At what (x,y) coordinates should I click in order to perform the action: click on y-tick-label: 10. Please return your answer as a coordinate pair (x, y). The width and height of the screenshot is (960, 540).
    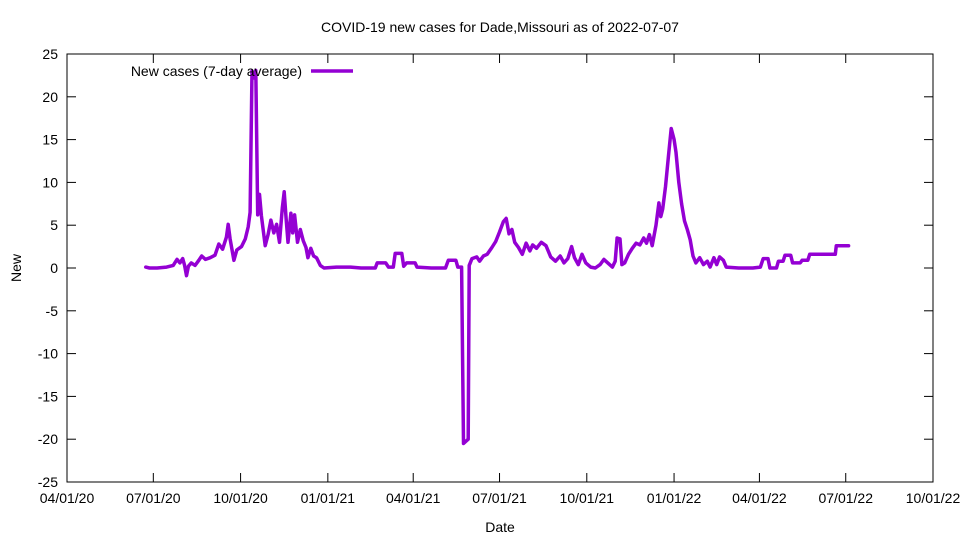
    Looking at the image, I should click on (50, 182).